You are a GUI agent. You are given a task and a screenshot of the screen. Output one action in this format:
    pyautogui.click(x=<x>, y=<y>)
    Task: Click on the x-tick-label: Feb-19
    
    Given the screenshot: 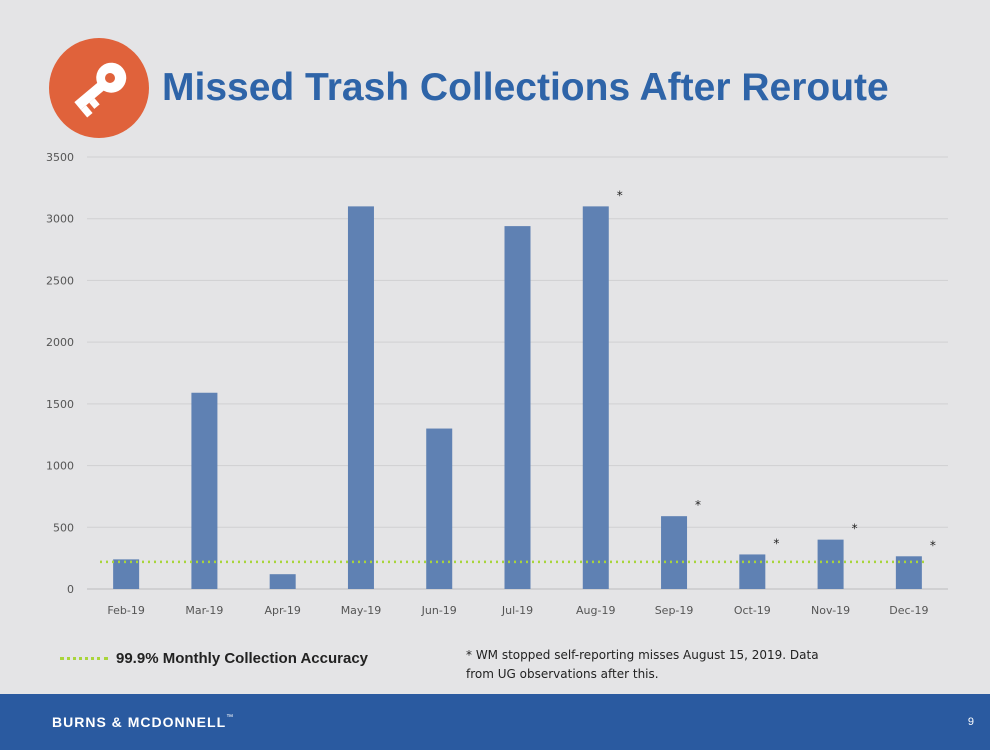 What is the action you would take?
    pyautogui.click(x=125, y=610)
    